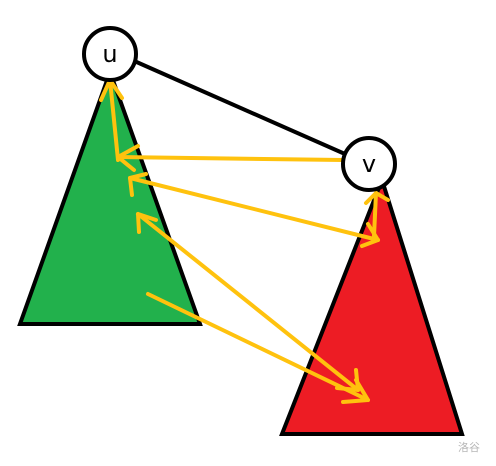 Image resolution: width=496 pixels, height=466 pixels. Describe the element at coordinates (469, 447) in the screenshot. I see `watermark-text: 洛谷` at that location.